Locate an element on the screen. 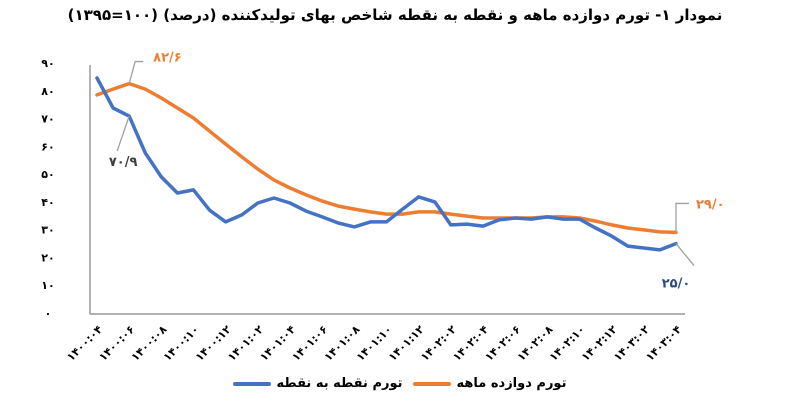 This screenshot has width=799, height=420. legend-swatch-orange is located at coordinates (431, 383).